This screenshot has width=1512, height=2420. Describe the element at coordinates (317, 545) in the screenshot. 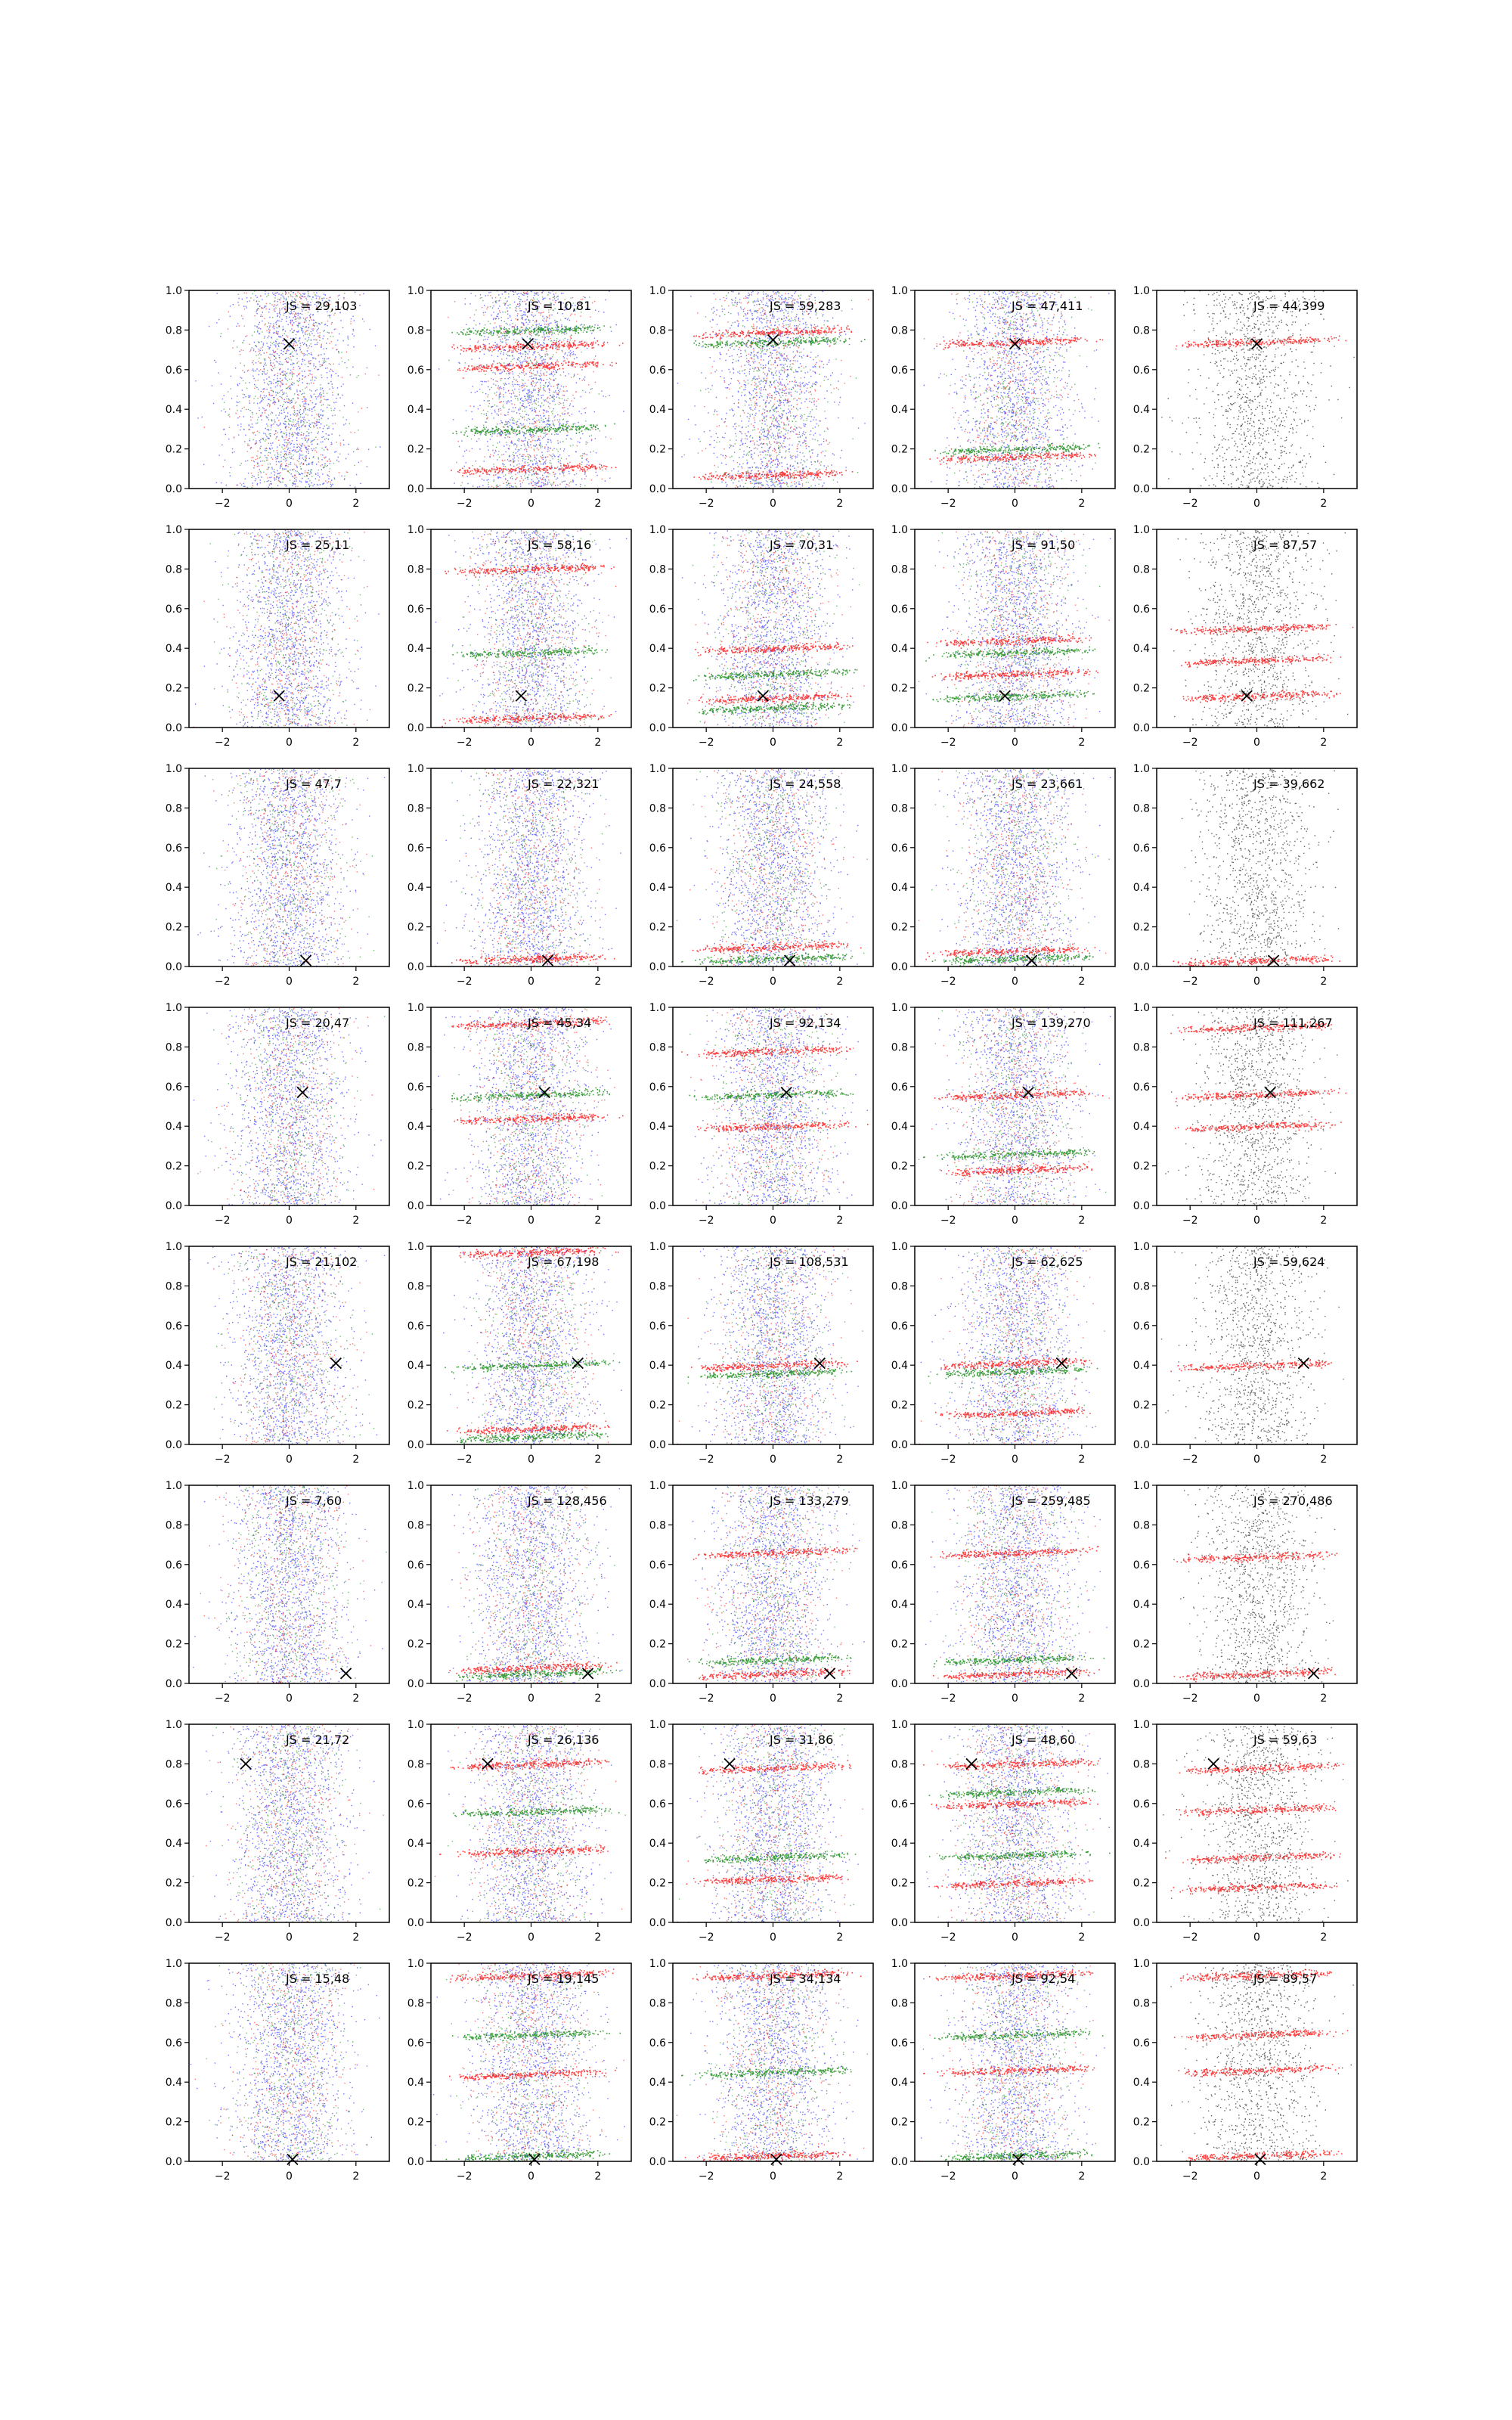

I see `js-annotation: JS = 25,11` at that location.